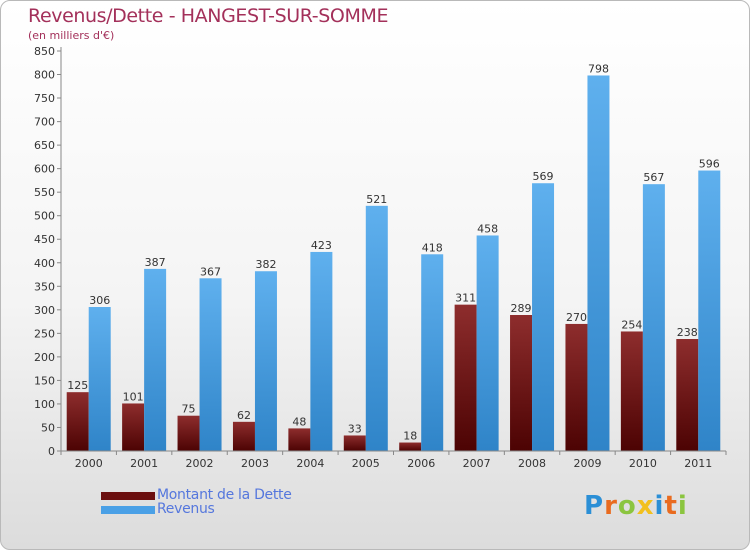  What do you see at coordinates (653, 177) in the screenshot?
I see `data-label-revenus: 567` at bounding box center [653, 177].